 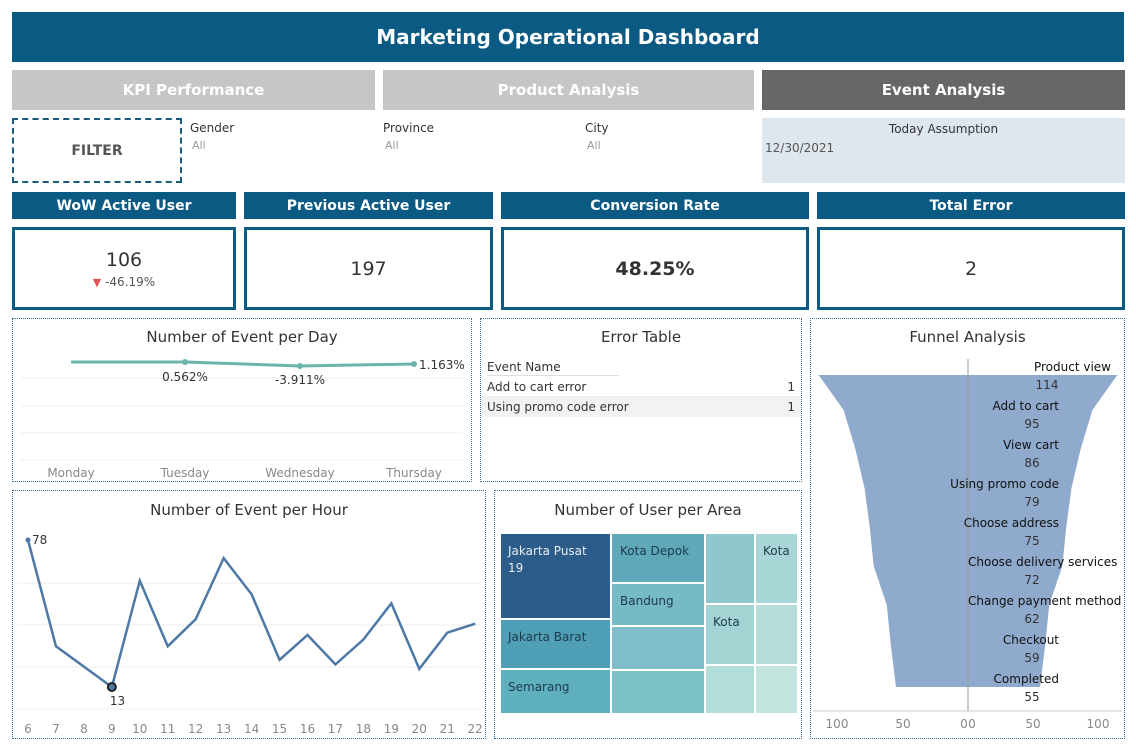 I want to click on table-row: Using promo code error 1, so click(x=641, y=407).